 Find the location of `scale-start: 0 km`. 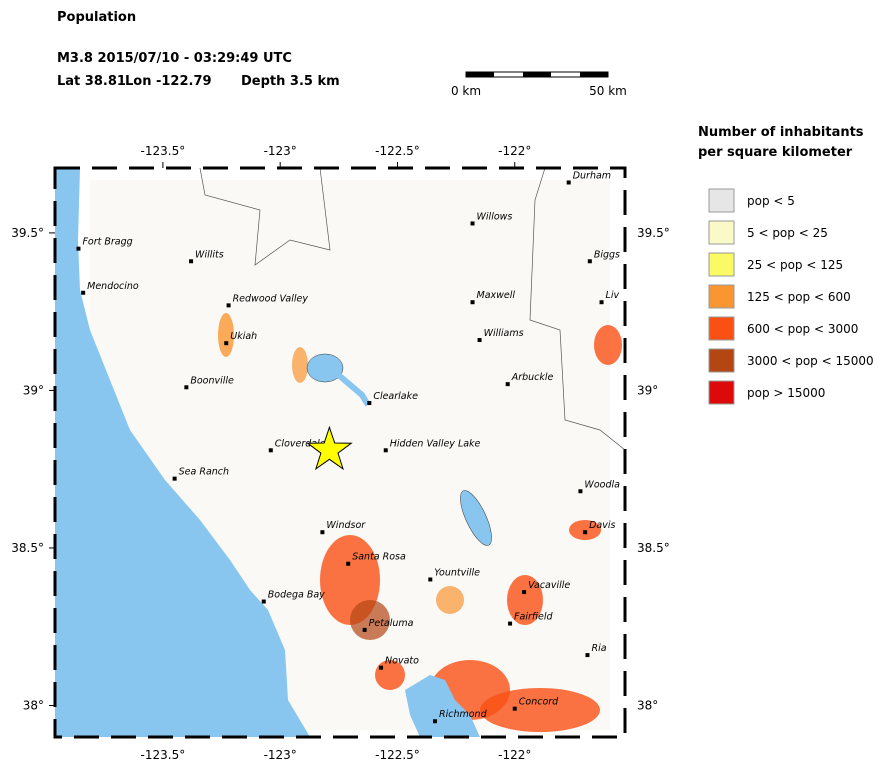

scale-start: 0 km is located at coordinates (466, 91).